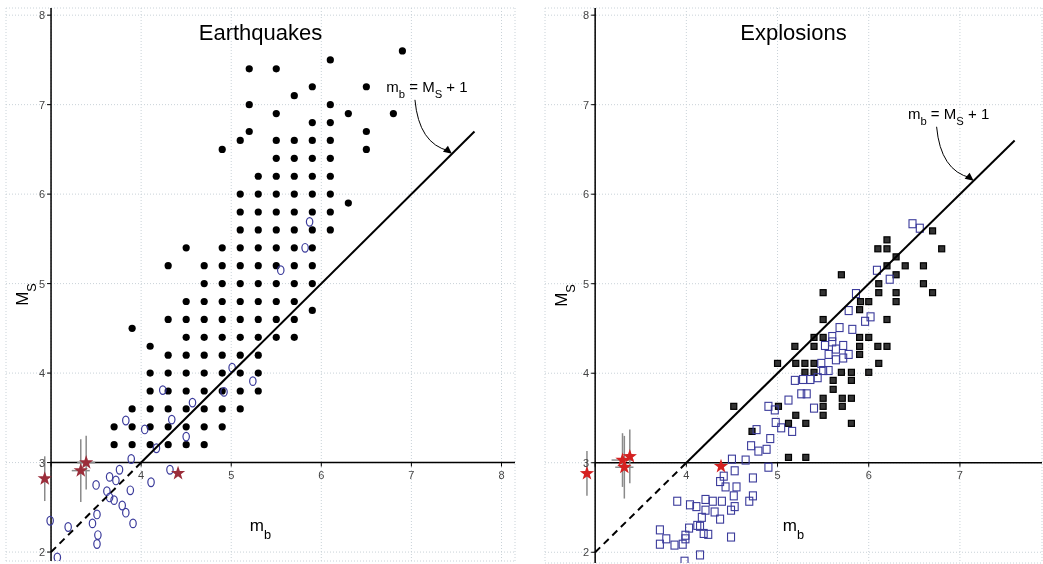 This screenshot has width=1043, height=564. I want to click on x-tick-label: 8, so click(501, 474).